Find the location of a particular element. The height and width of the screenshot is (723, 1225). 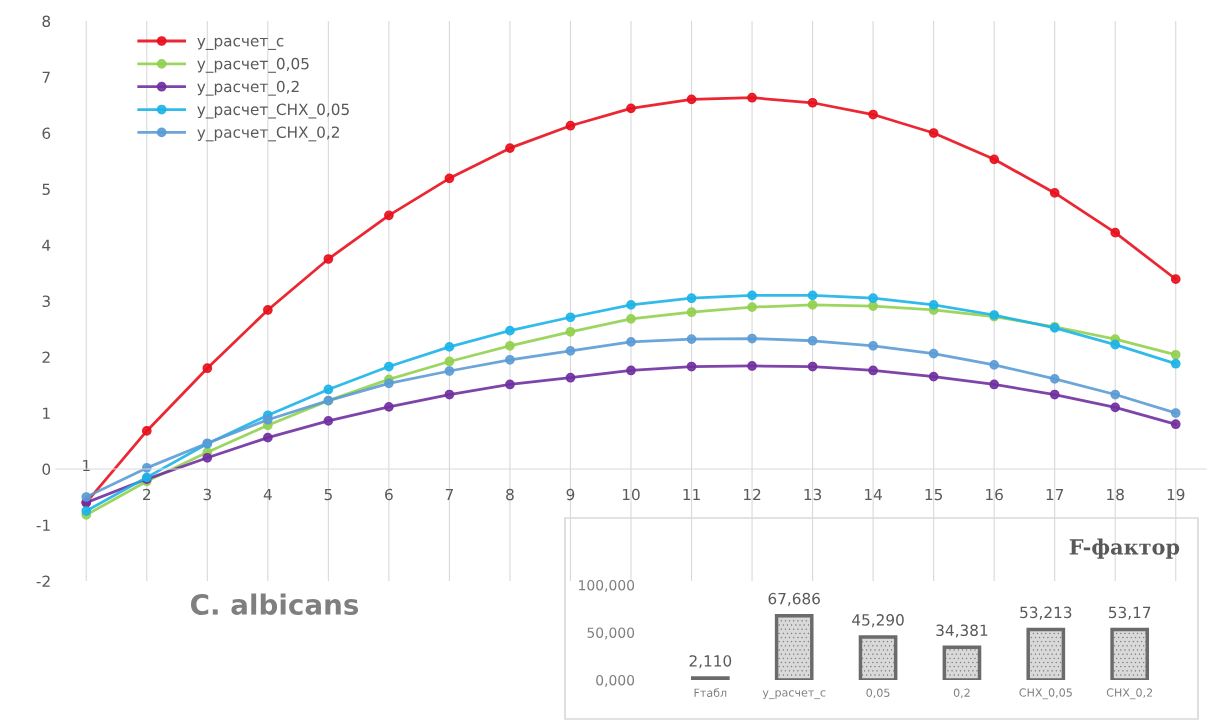

data-label: 53,213 is located at coordinates (1046, 613).